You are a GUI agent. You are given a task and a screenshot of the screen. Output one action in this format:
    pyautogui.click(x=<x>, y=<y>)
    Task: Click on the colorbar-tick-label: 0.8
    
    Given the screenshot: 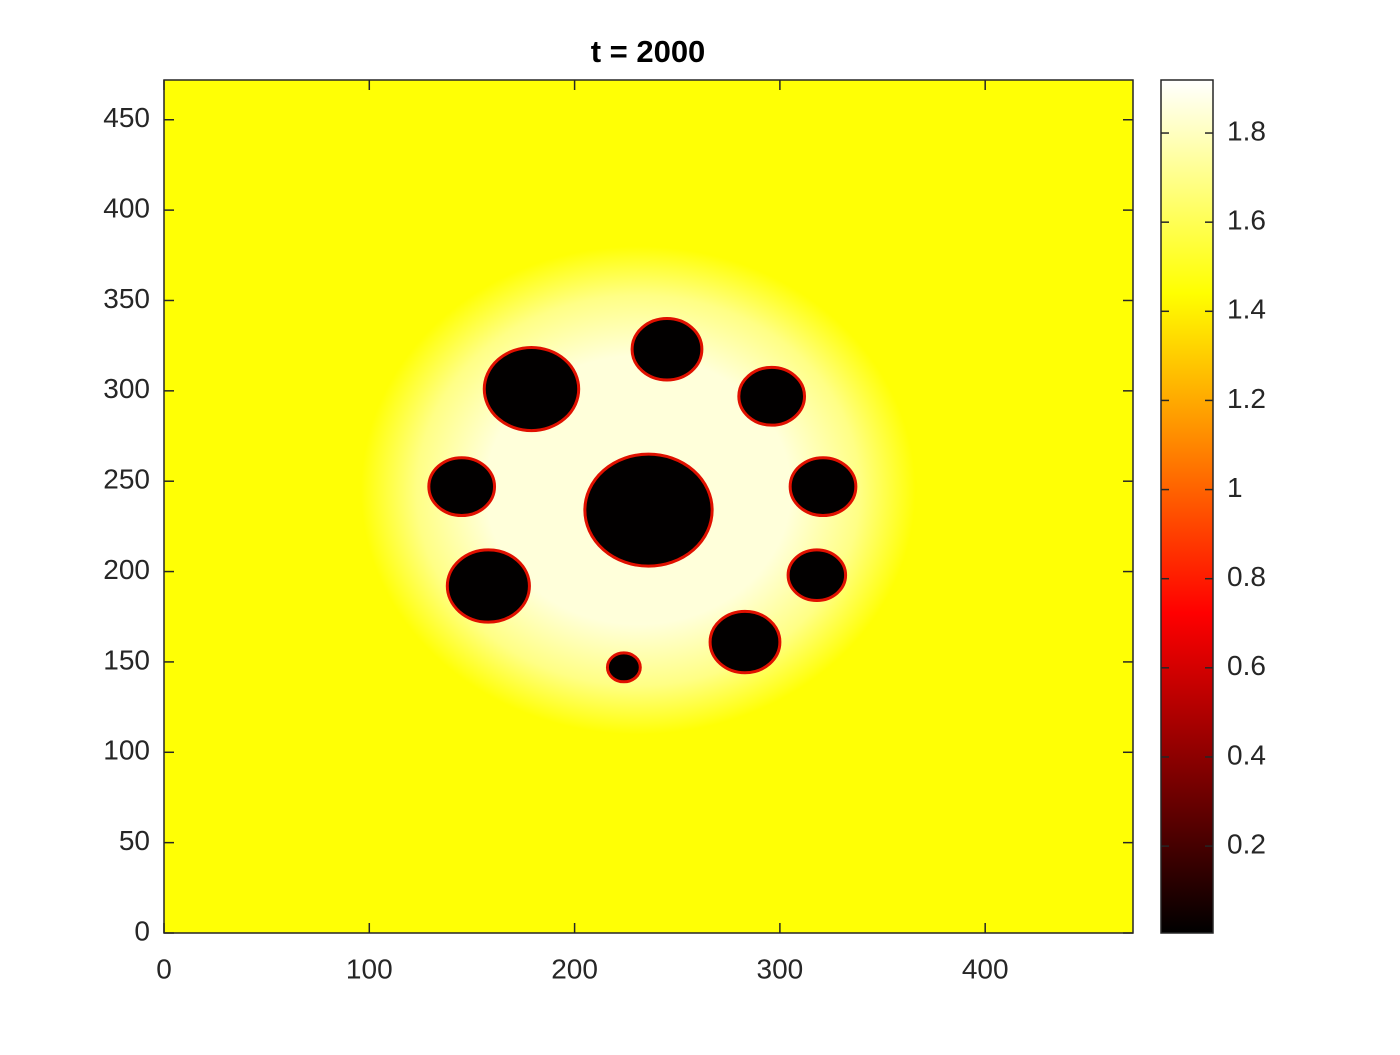 What is the action you would take?
    pyautogui.click(x=1246, y=576)
    